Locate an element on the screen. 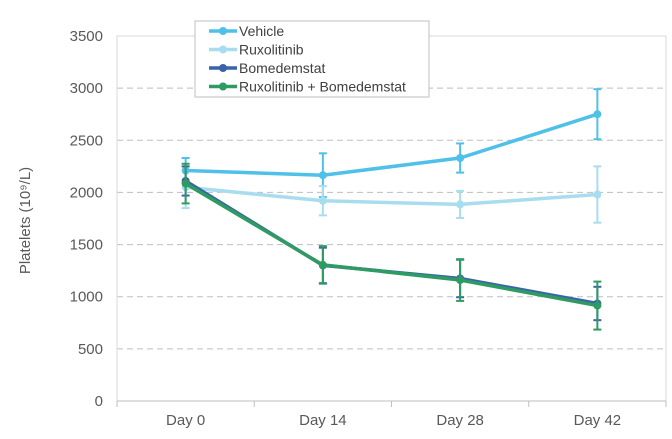 This screenshot has height=439, width=672. y-tick-label: 1000 is located at coordinates (86, 297).